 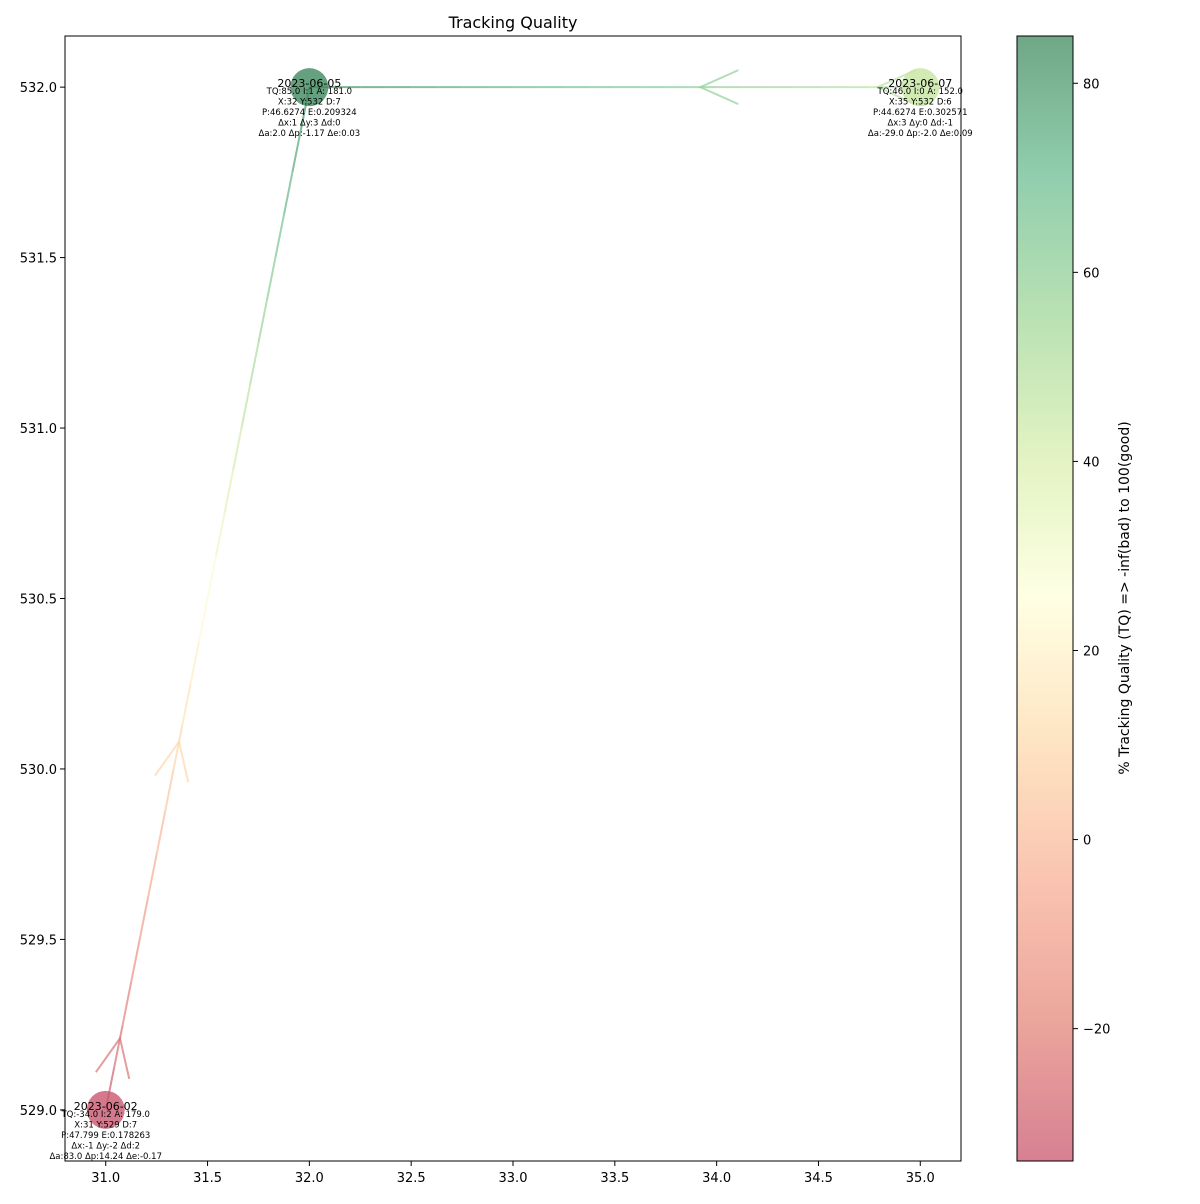 I want to click on point-detail-label: X:31 Y:529 D:7, so click(x=105, y=1125).